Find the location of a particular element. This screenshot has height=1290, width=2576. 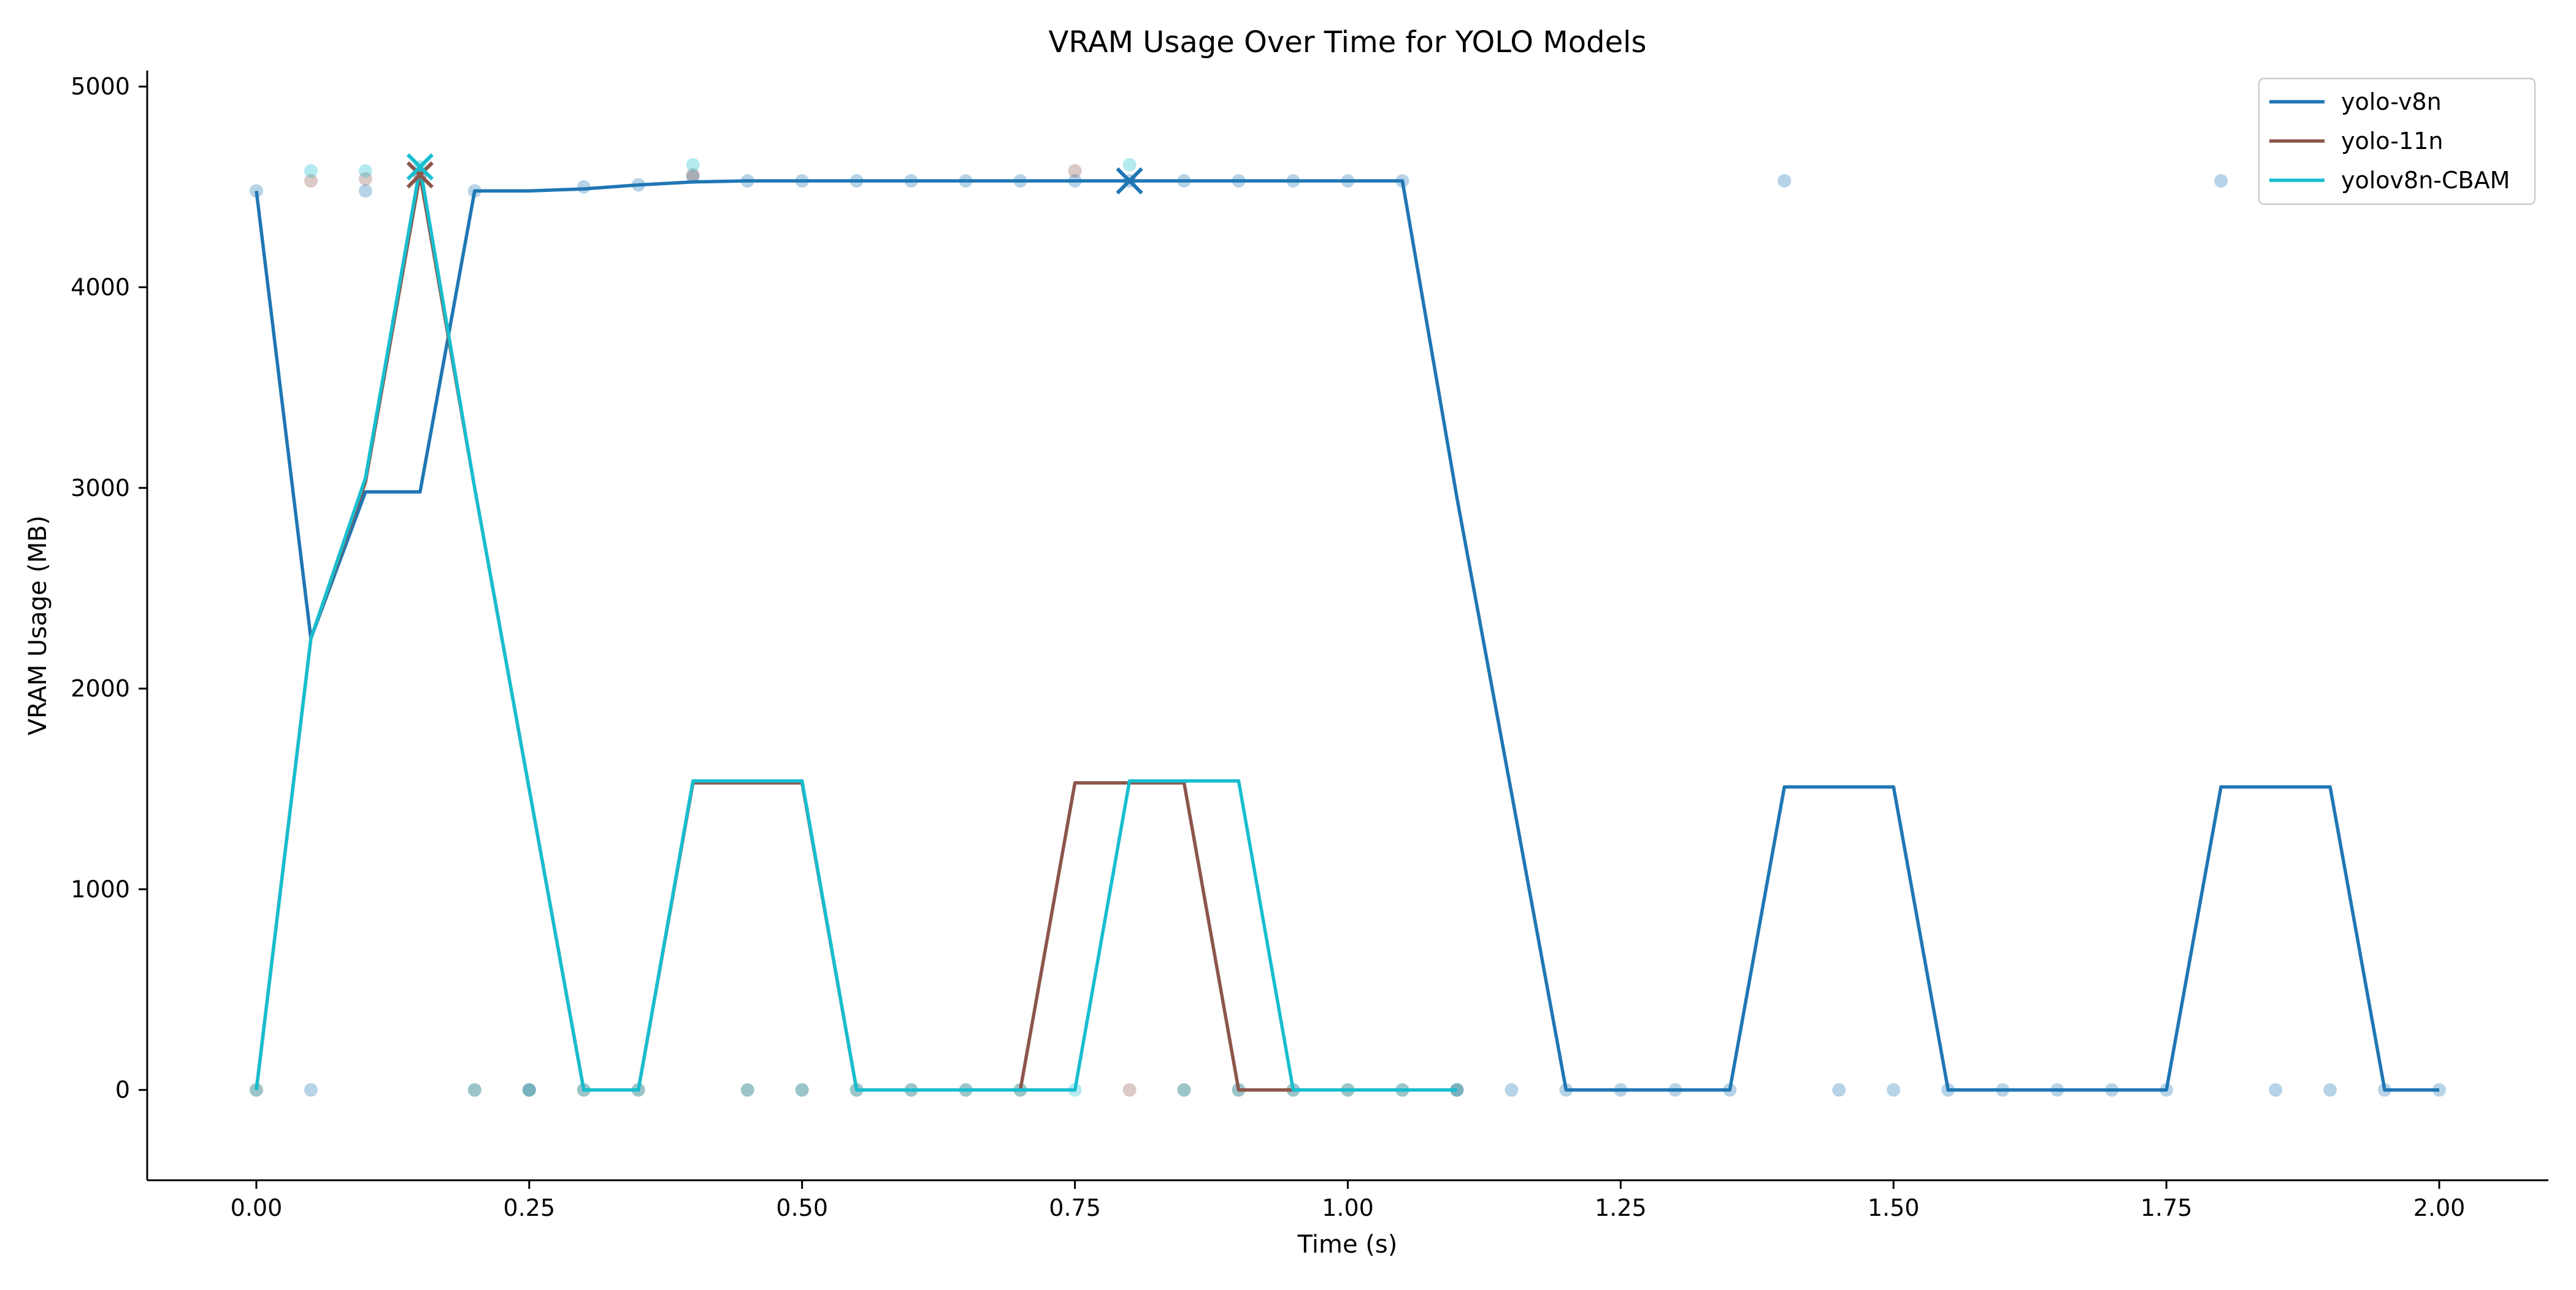

x-tick-label: 0.50 is located at coordinates (802, 1207).